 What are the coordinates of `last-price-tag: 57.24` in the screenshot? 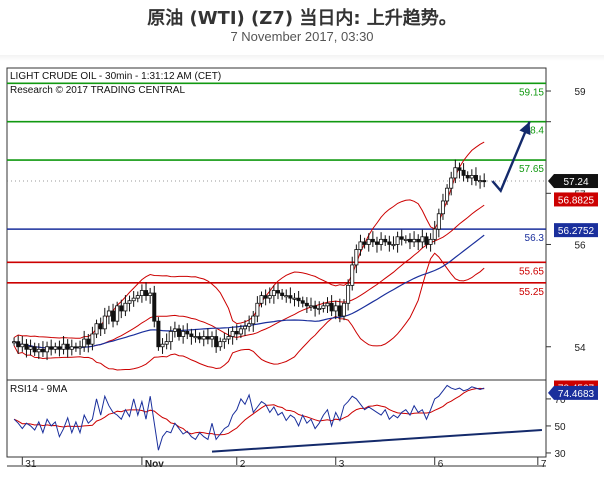 It's located at (573, 181).